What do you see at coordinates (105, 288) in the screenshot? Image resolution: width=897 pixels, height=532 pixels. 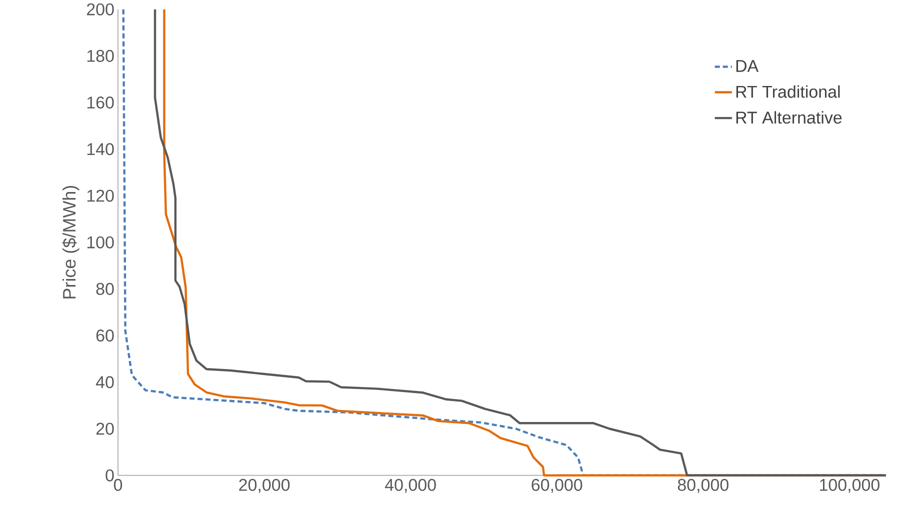 I see `y-tick-label: 80` at bounding box center [105, 288].